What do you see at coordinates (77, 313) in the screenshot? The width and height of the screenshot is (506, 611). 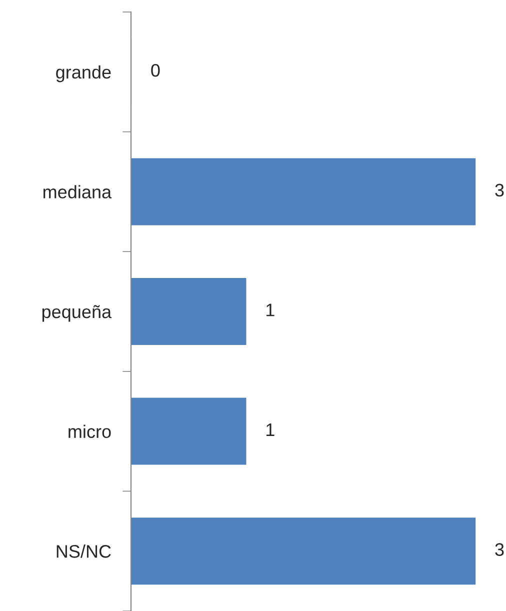 I see `y-tick-label: pequeña` at bounding box center [77, 313].